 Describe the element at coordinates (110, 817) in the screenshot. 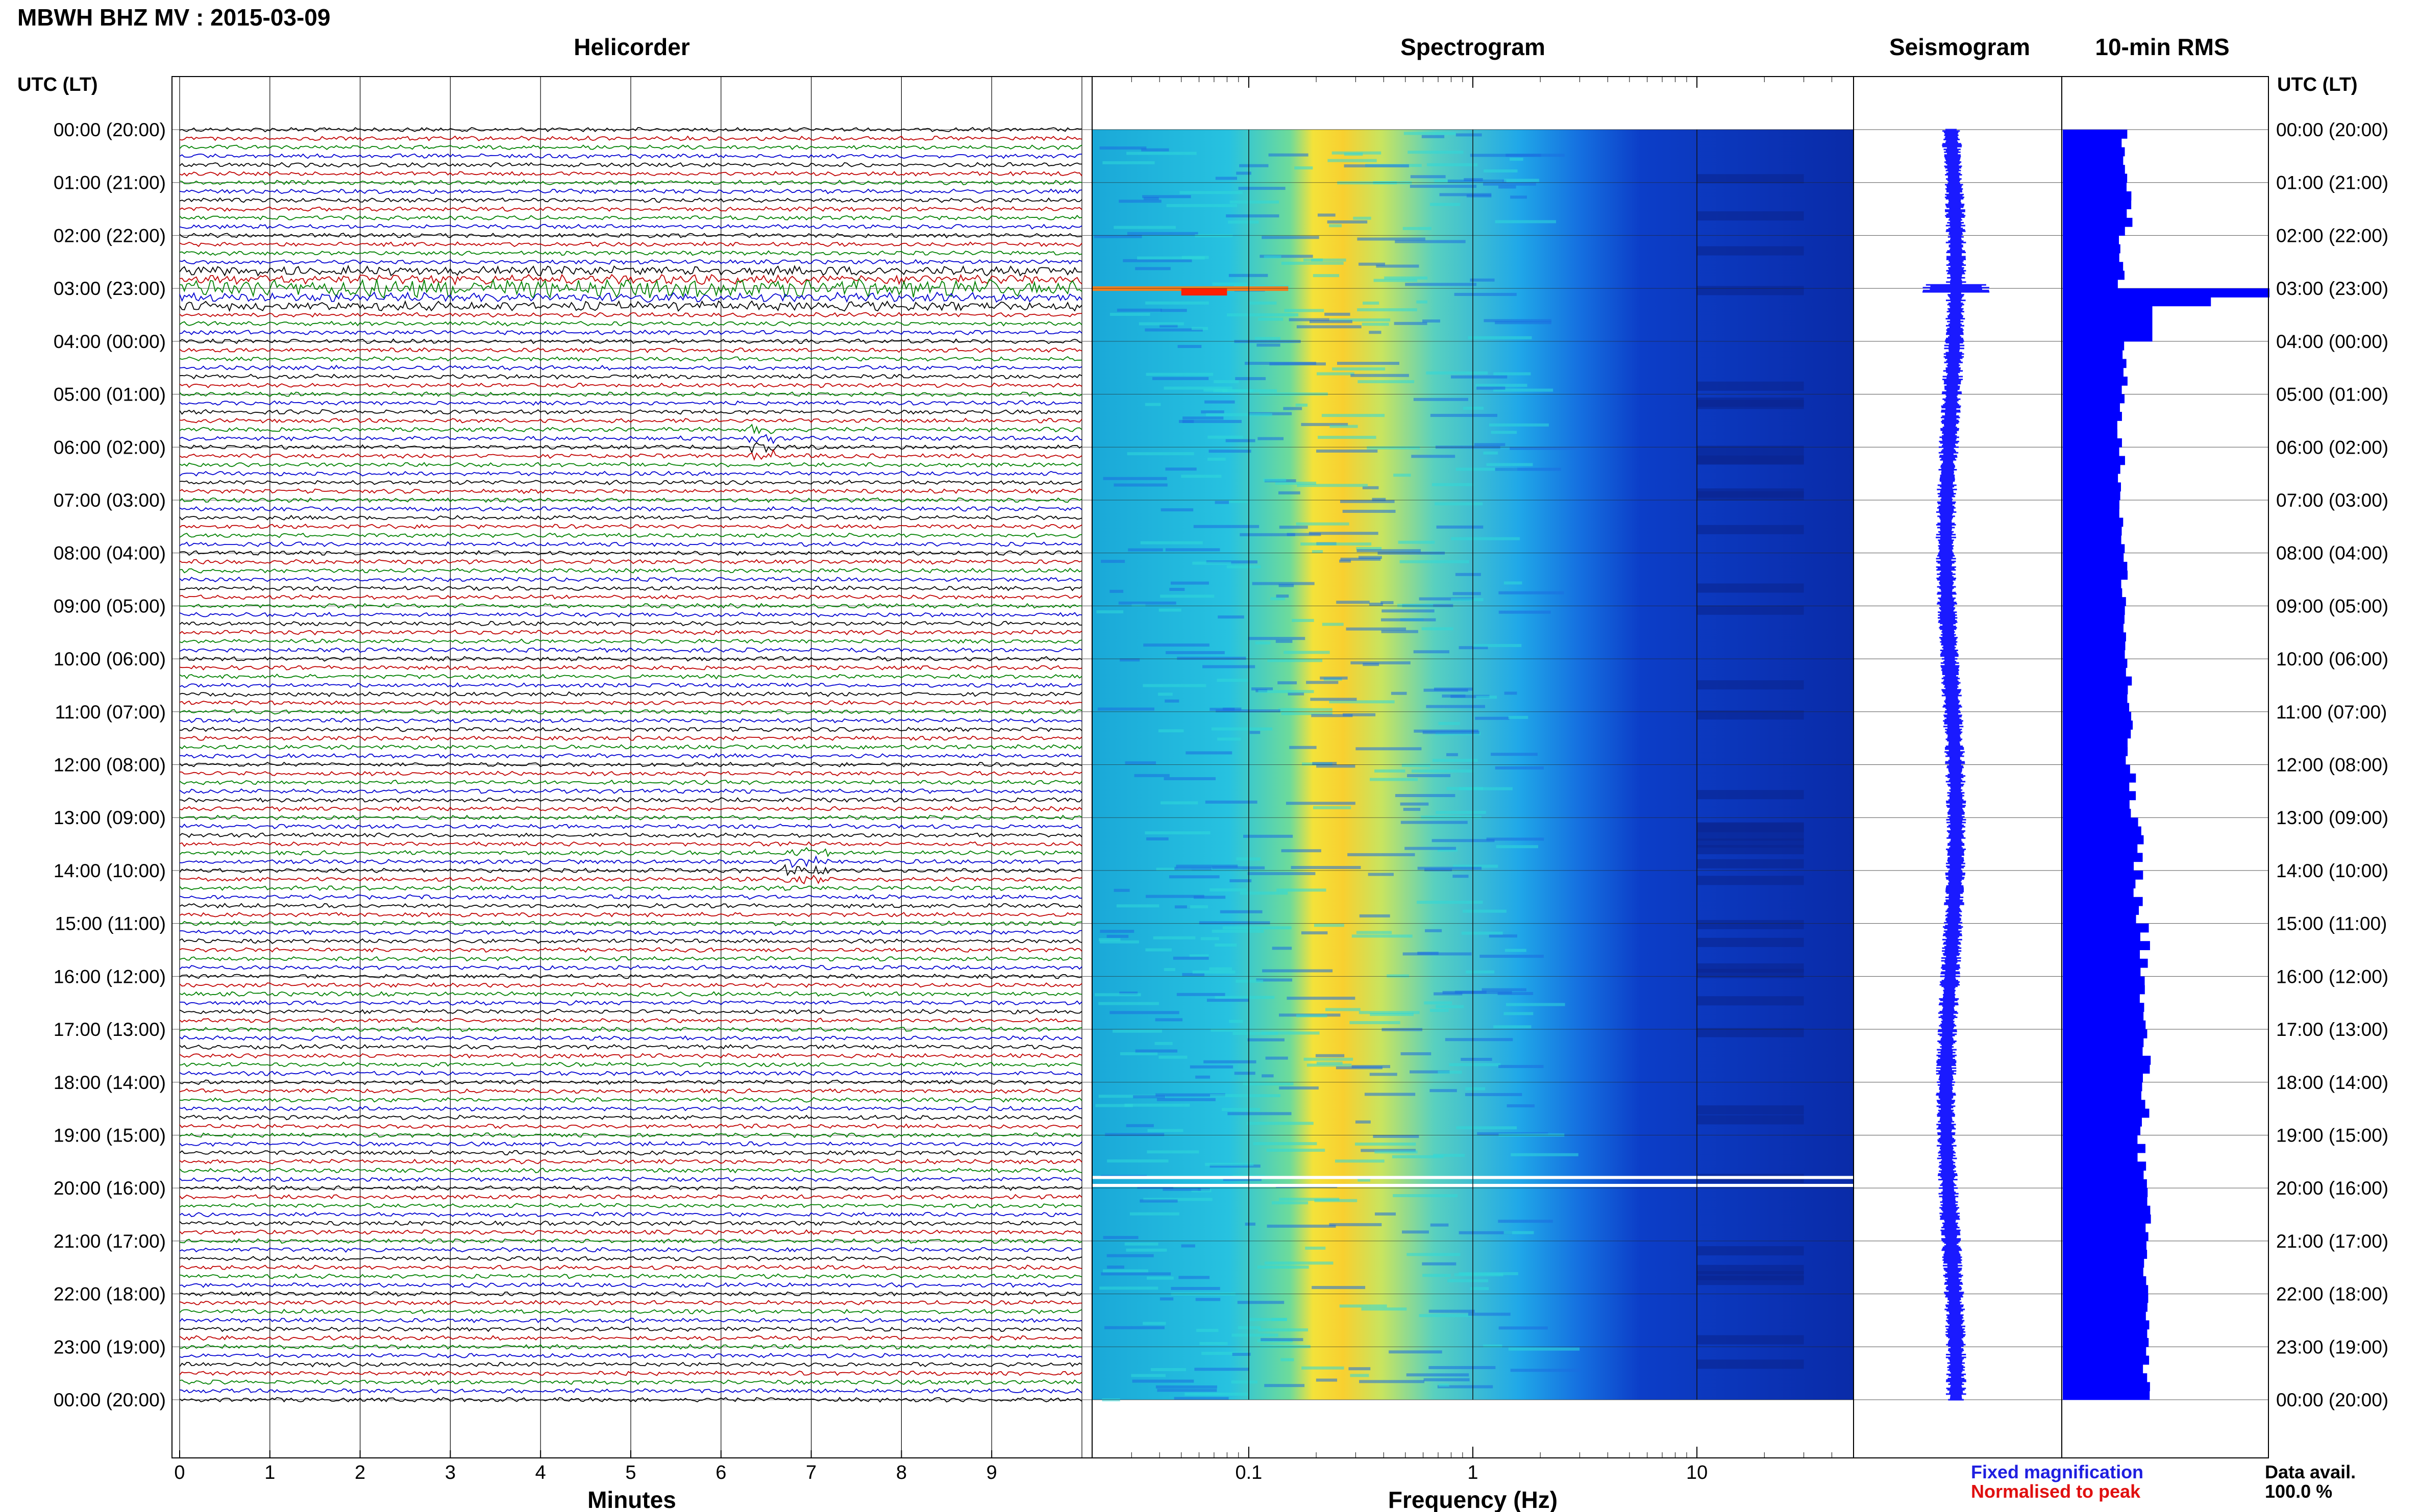

I see `hour-tick-label-left: 13:00 (09:00)` at that location.